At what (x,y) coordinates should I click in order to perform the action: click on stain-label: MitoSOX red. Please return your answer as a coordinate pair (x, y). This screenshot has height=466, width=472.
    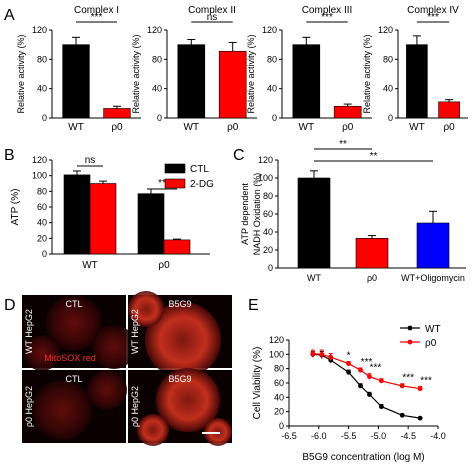
    Looking at the image, I should click on (70, 358).